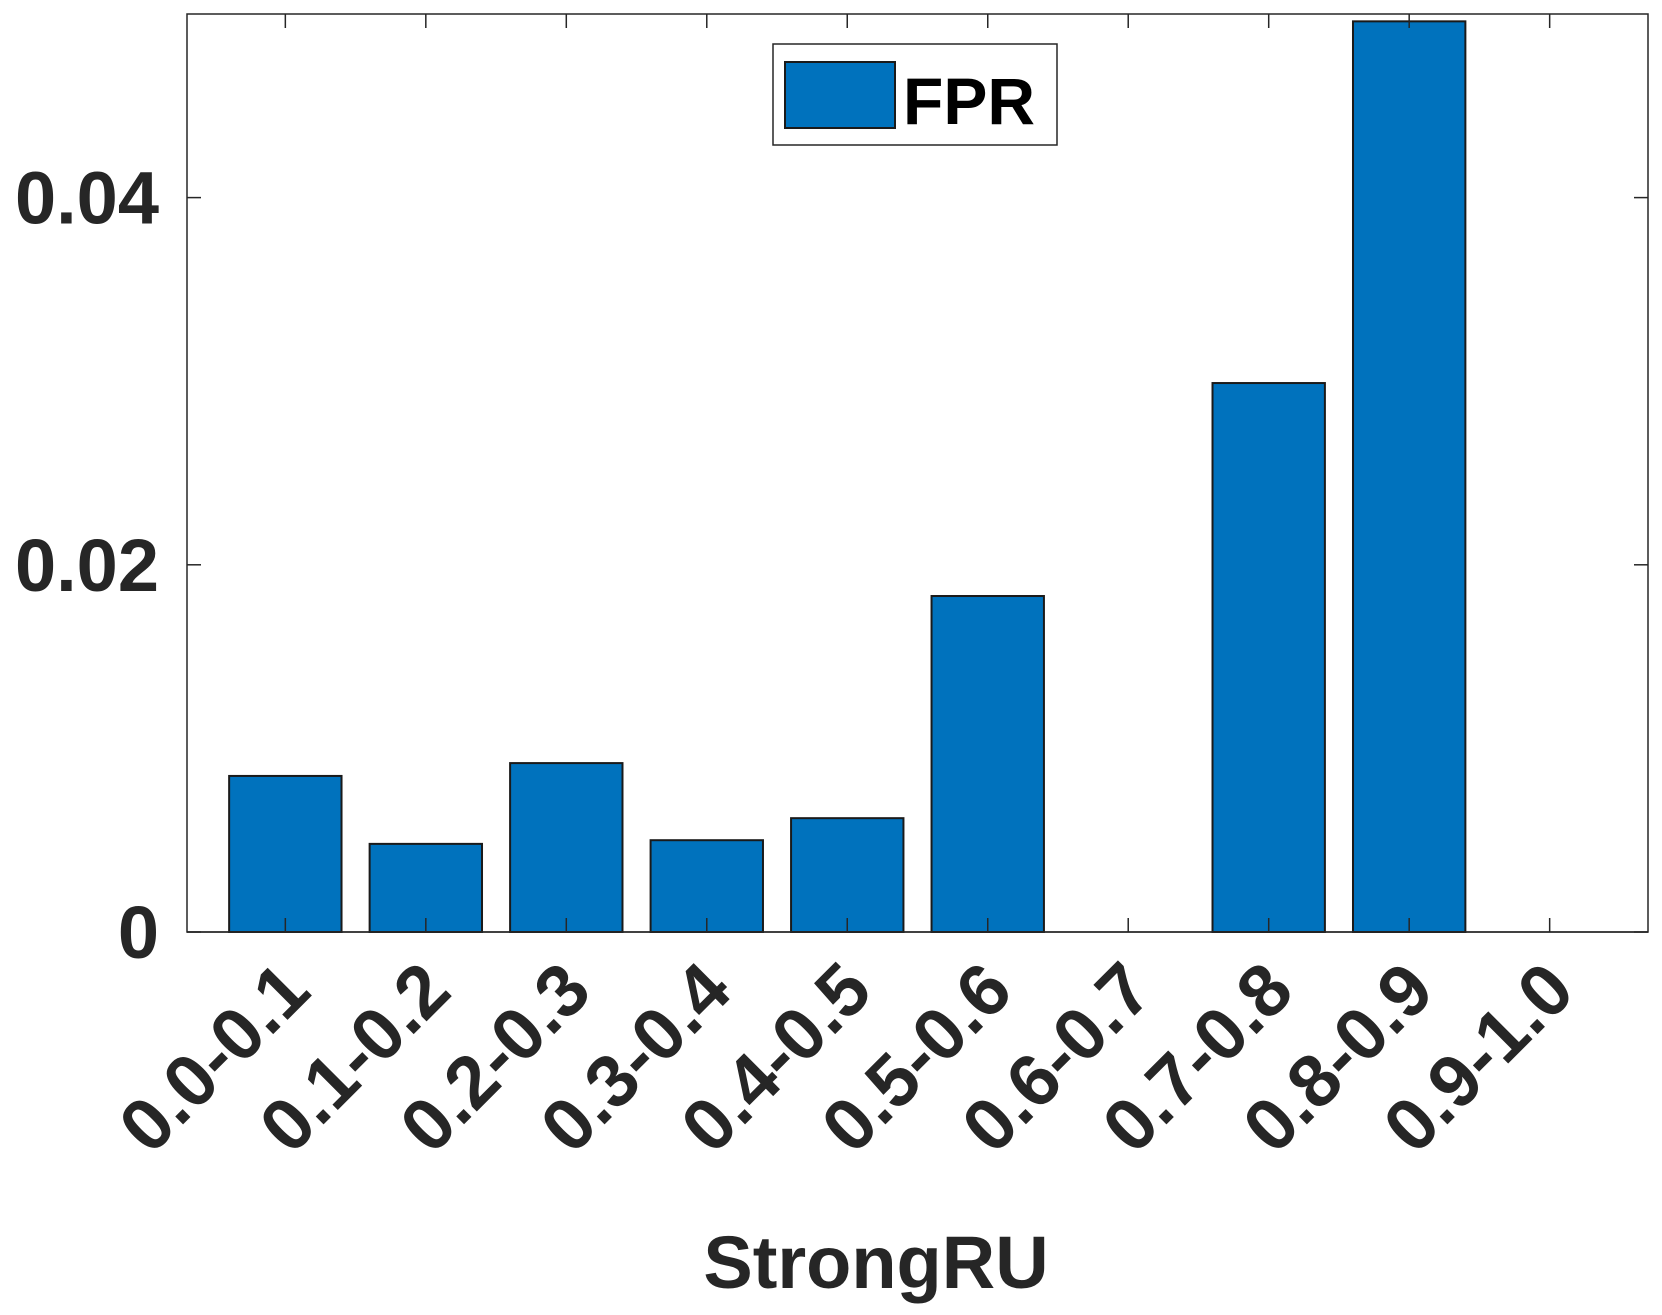 The height and width of the screenshot is (1315, 1662). Describe the element at coordinates (847, 875) in the screenshot. I see `bar-0.4-0.5` at that location.